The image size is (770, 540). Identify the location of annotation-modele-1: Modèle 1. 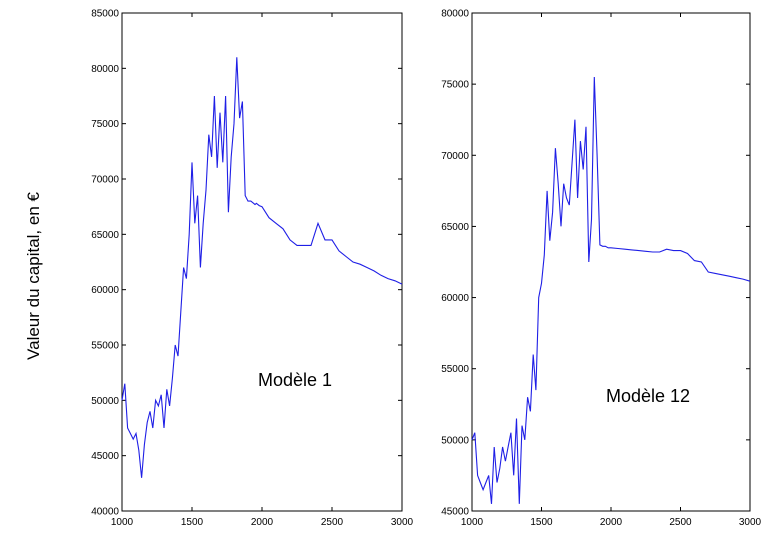
(295, 380).